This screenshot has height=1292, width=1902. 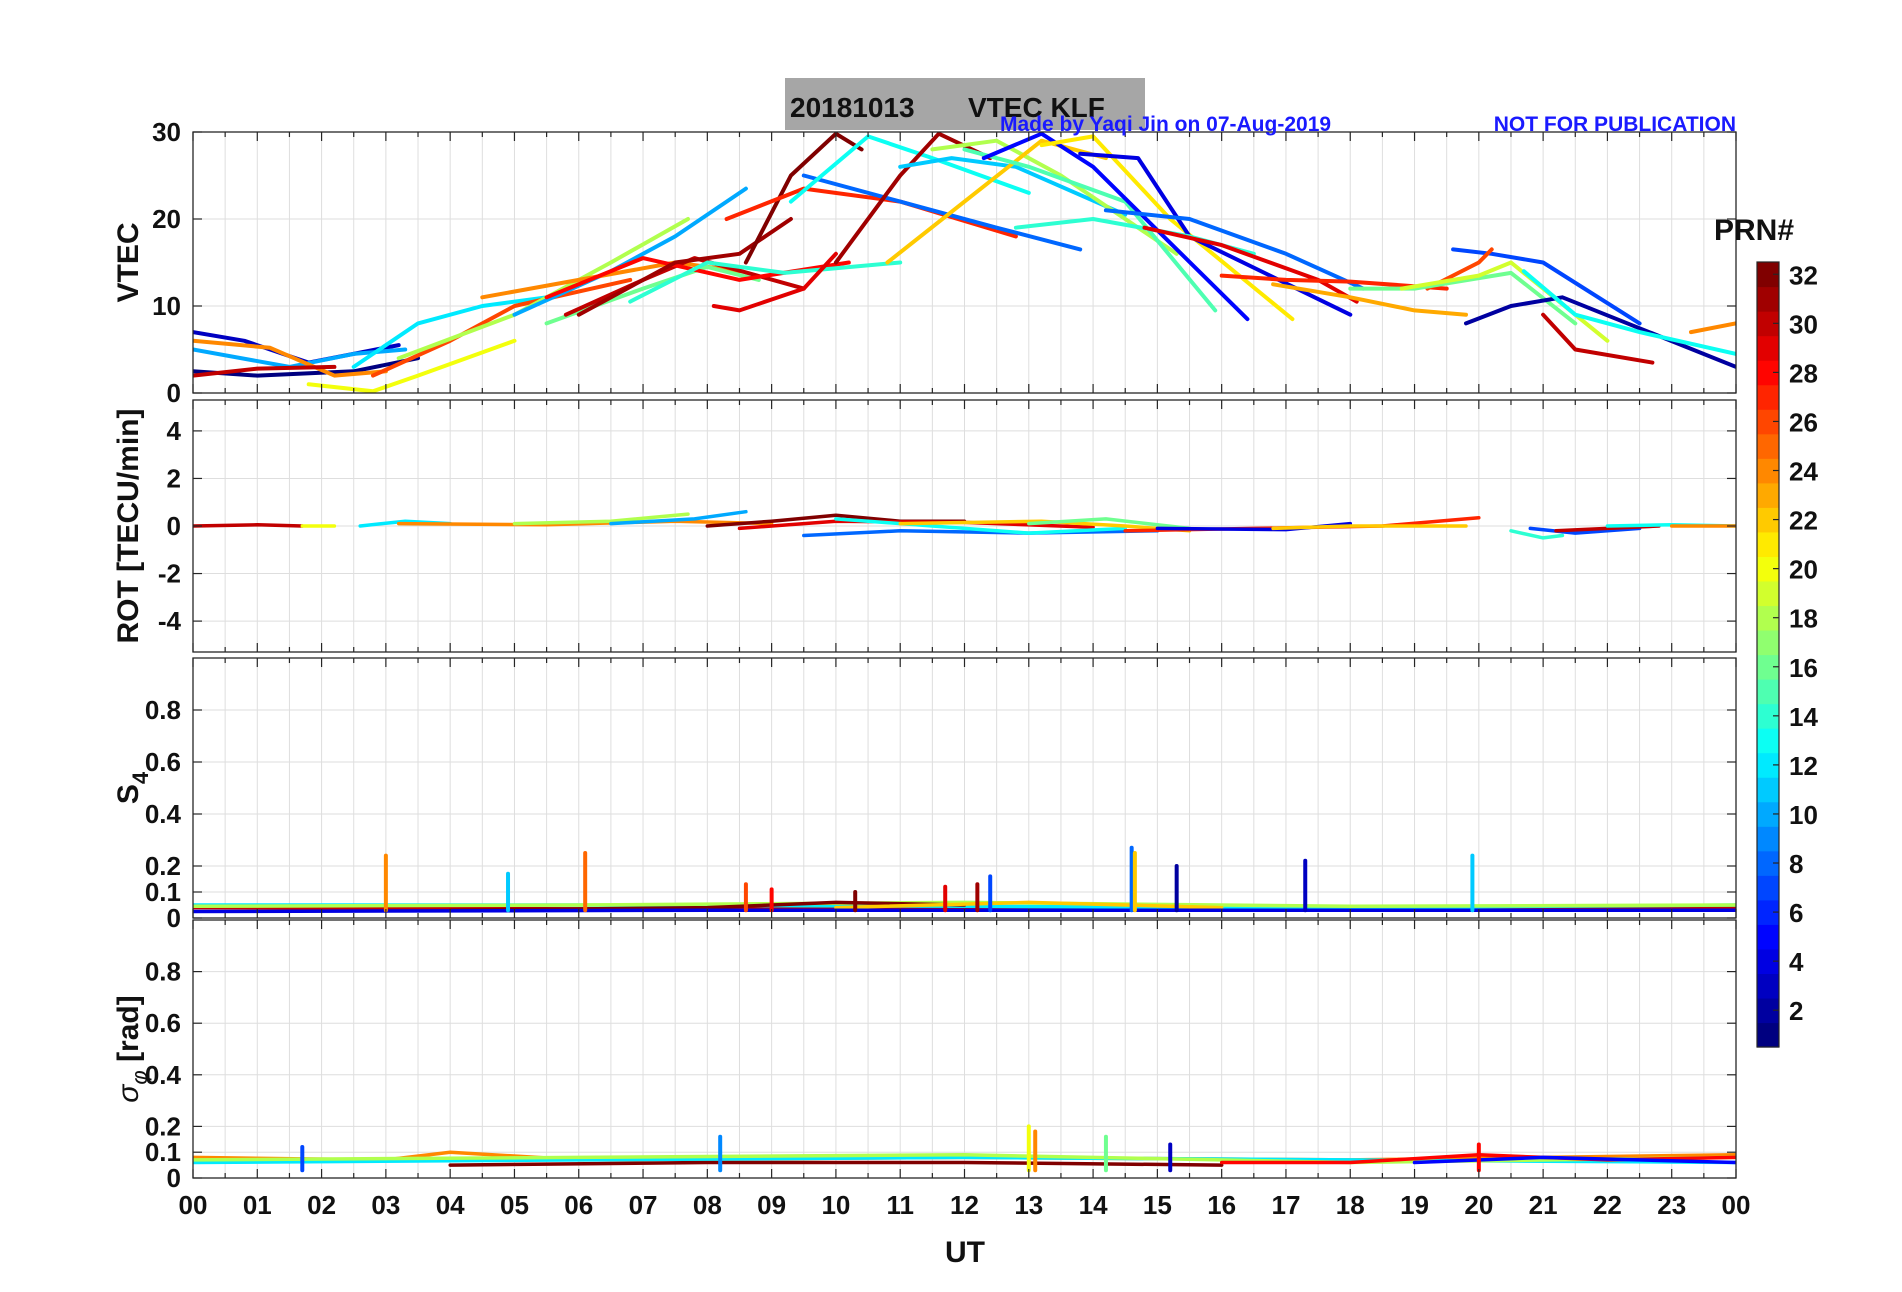 What do you see at coordinates (1754, 230) in the screenshot?
I see `colorbar-label: PRN#` at bounding box center [1754, 230].